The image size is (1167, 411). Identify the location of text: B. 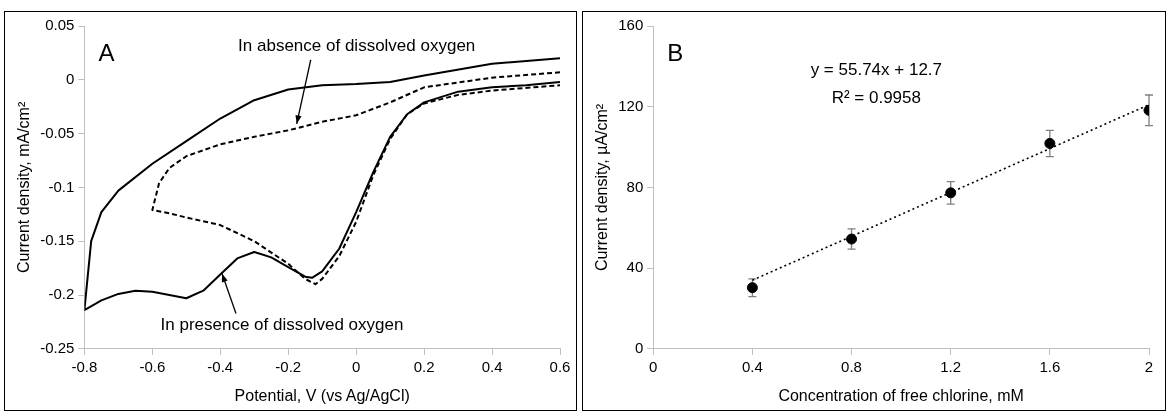
(675, 52).